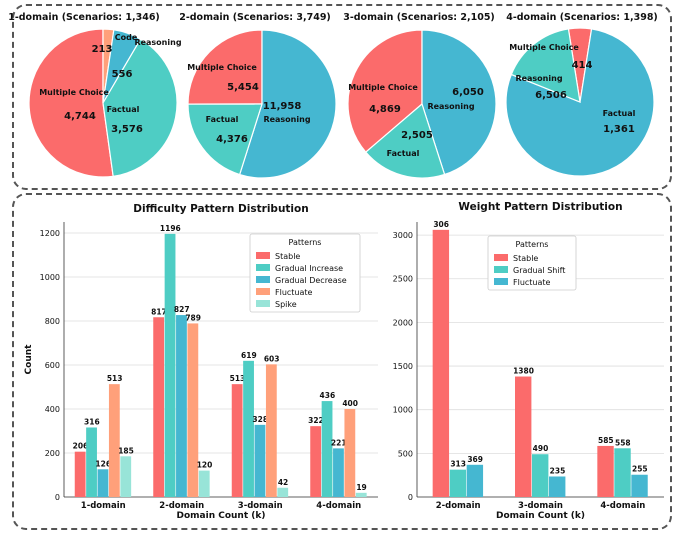 The image size is (684, 540). I want to click on y-tick-label: 2000, so click(403, 322).